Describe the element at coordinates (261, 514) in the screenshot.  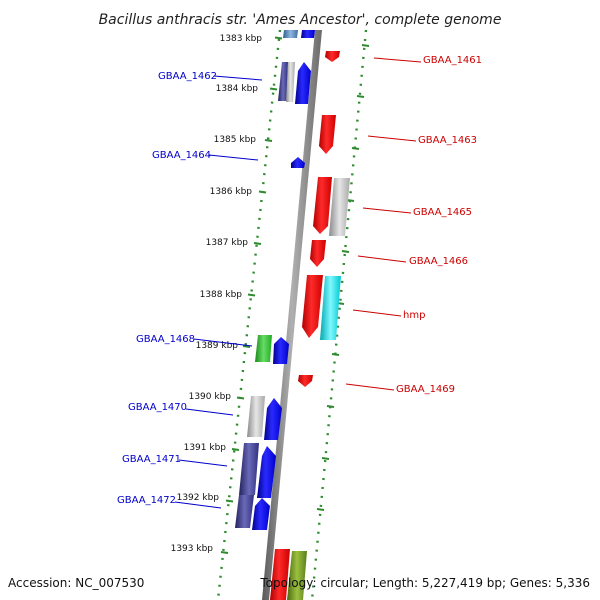
I see `feature-gbaa-1472-arrow` at that location.